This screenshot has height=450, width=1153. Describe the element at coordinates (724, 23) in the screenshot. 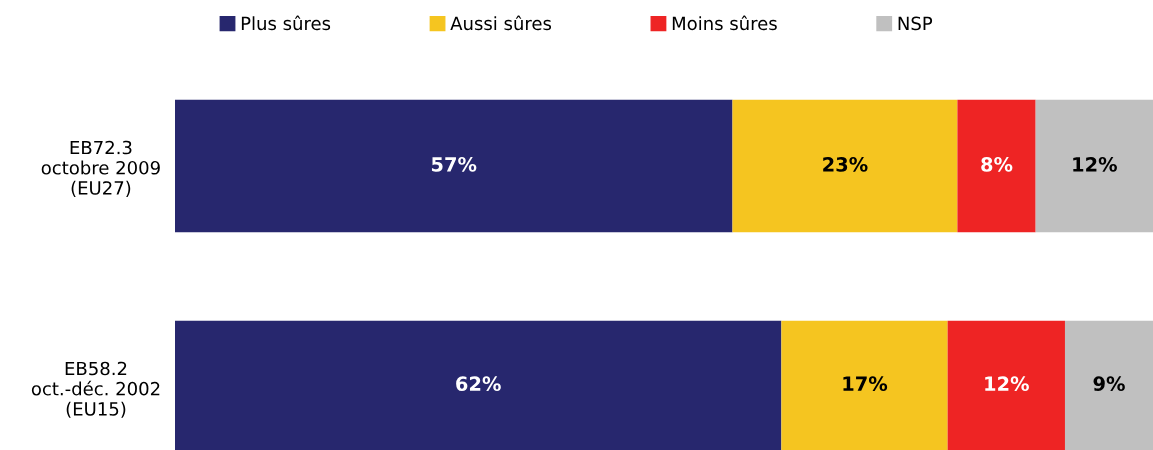

I see `legend-label: Moins sûres` at that location.